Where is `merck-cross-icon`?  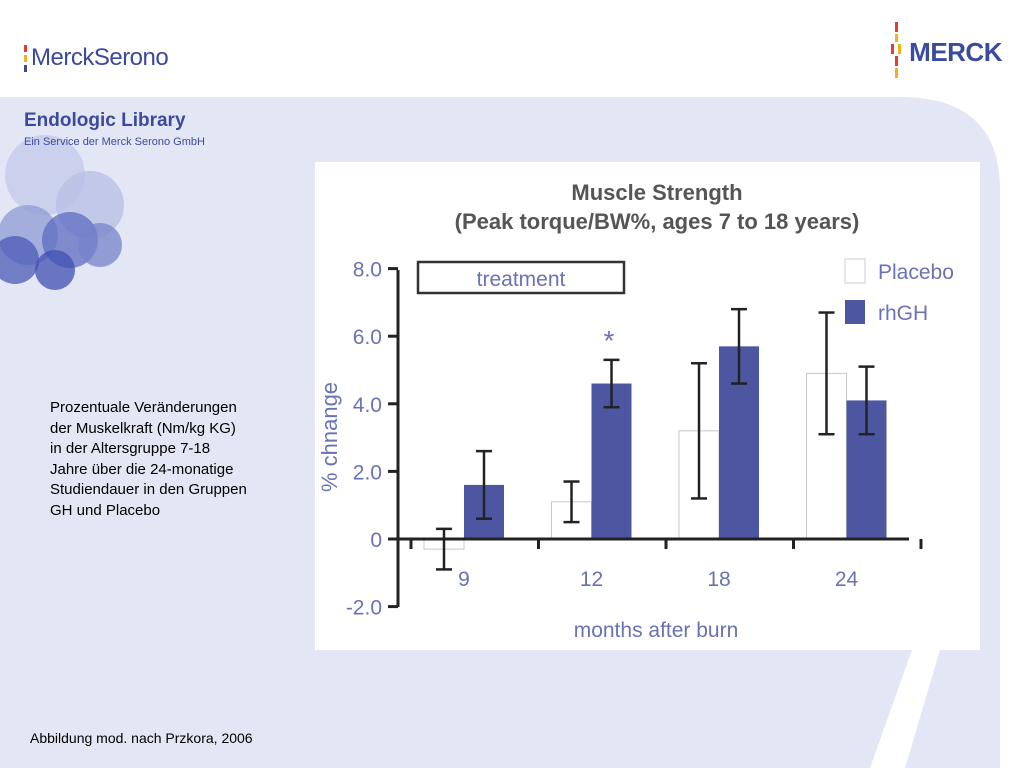
merck-cross-icon is located at coordinates (896, 50).